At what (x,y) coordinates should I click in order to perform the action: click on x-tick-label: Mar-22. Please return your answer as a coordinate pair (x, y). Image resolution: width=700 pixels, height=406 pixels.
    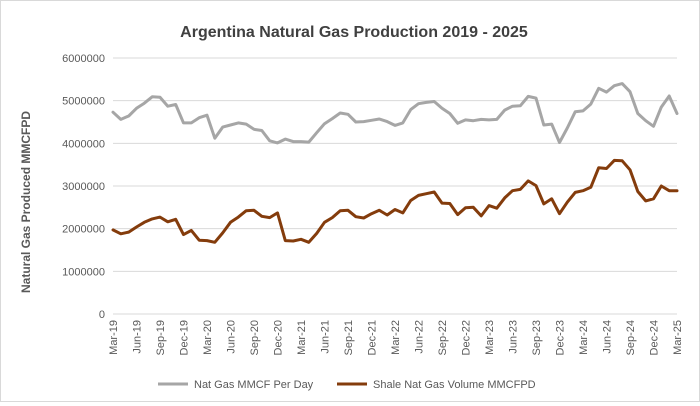
    Looking at the image, I should click on (396, 337).